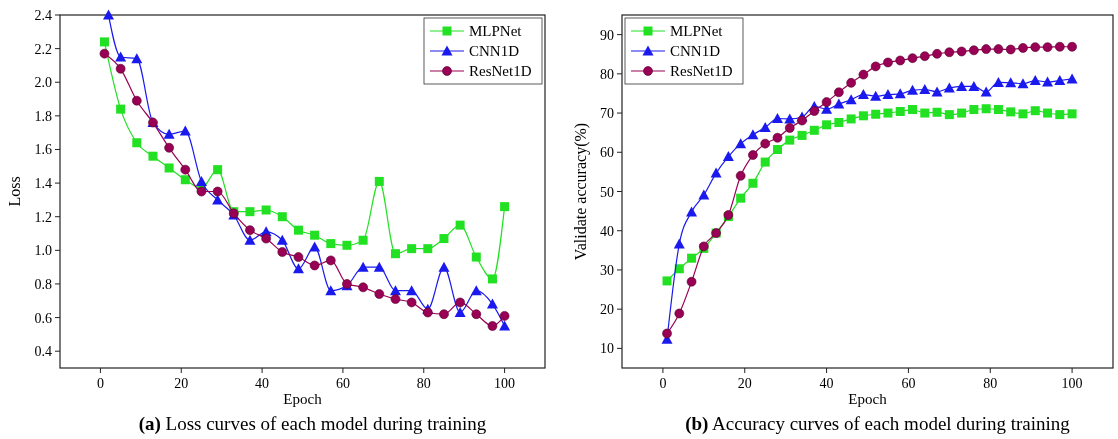  I want to click on y-tick-label: 0.4, so click(43, 352).